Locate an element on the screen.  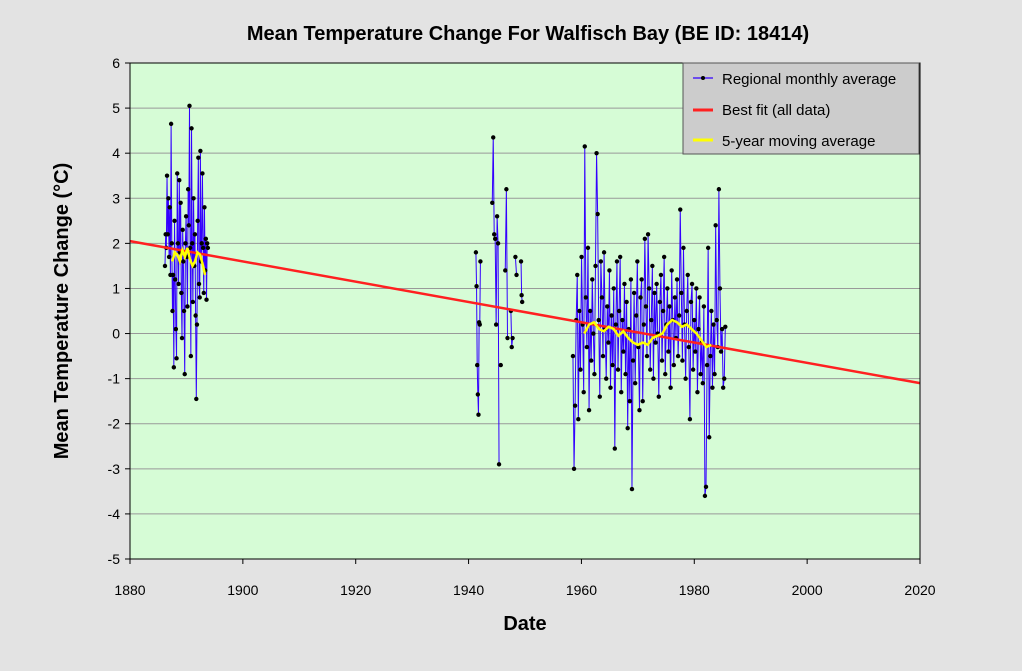
y-tick-label: -5 is located at coordinates (114, 559).